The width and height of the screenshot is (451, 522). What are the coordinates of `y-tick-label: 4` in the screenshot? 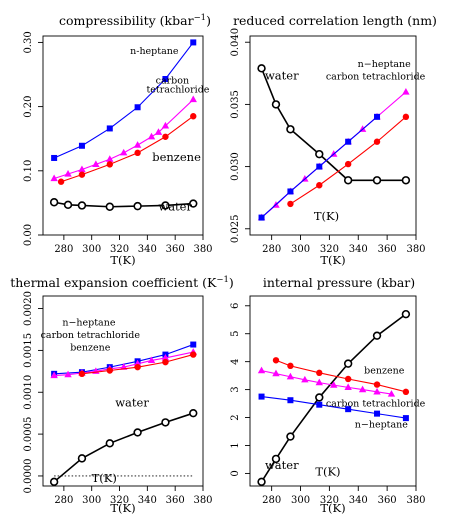 It's located at (235, 361).